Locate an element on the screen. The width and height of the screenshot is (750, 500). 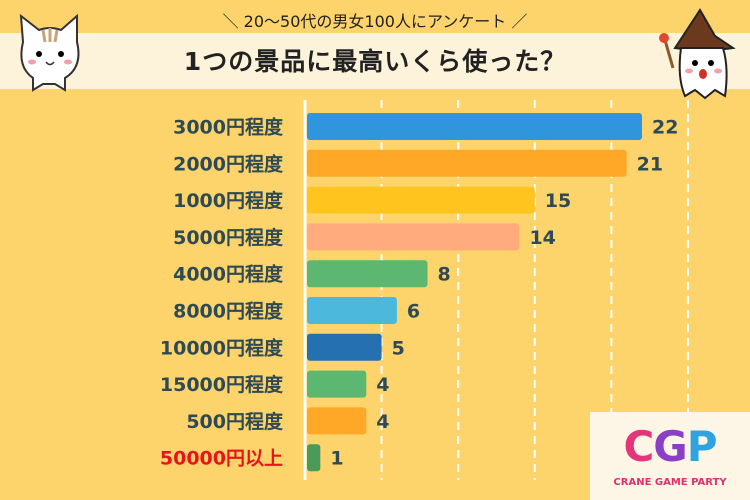
value-label: 5 is located at coordinates (398, 348).